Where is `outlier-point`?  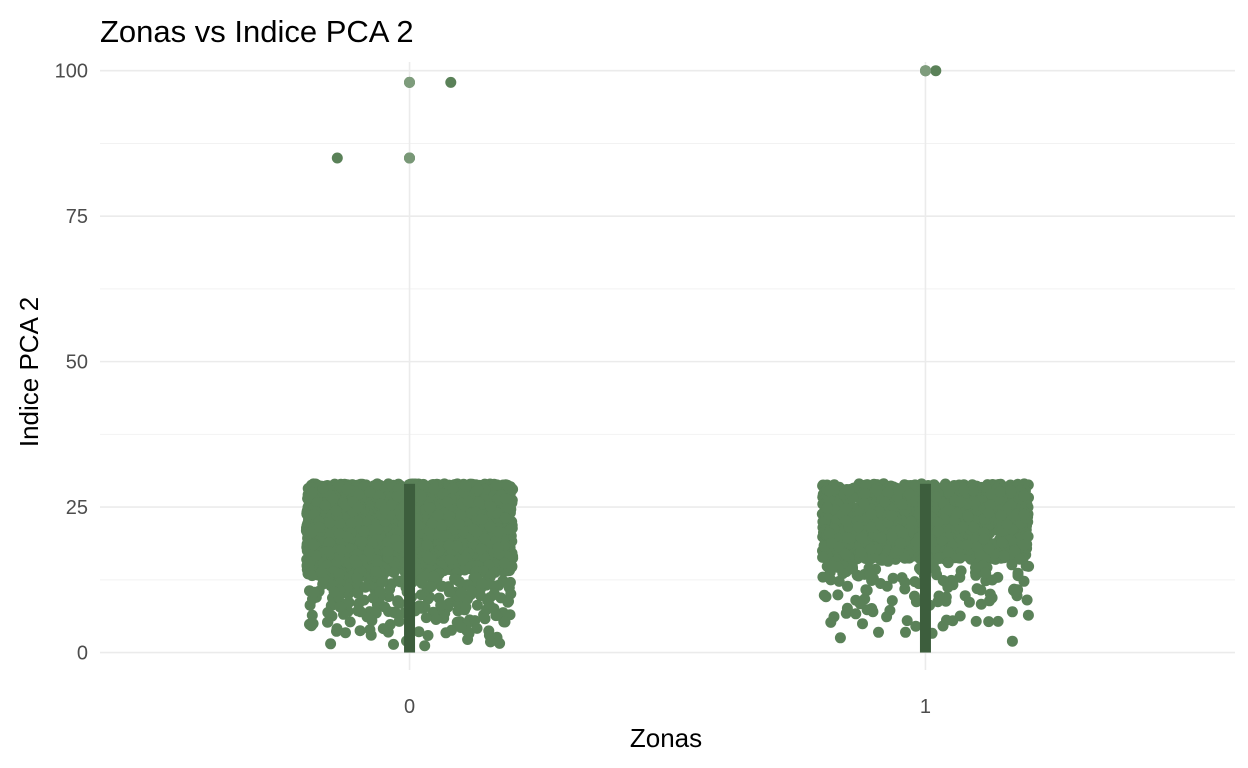 outlier-point is located at coordinates (925, 71).